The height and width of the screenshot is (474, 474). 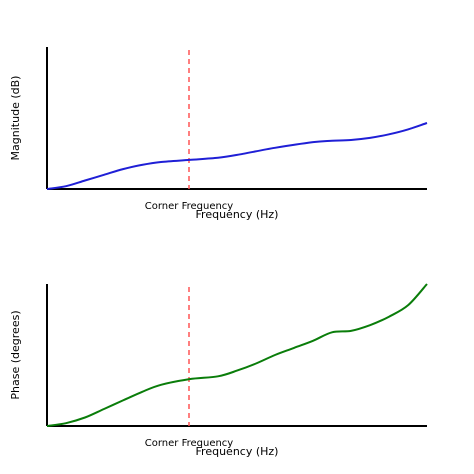 What do you see at coordinates (237, 451) in the screenshot?
I see `phase-x-axis-label: Frequency (Hz)` at bounding box center [237, 451].